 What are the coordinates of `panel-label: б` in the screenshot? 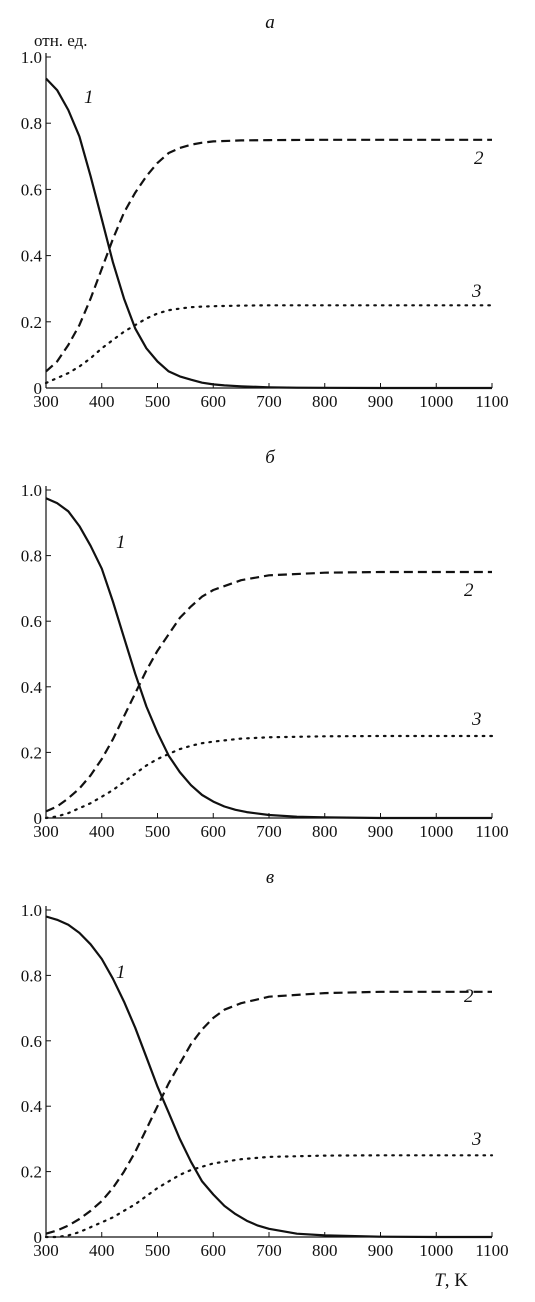 It's located at (270, 457).